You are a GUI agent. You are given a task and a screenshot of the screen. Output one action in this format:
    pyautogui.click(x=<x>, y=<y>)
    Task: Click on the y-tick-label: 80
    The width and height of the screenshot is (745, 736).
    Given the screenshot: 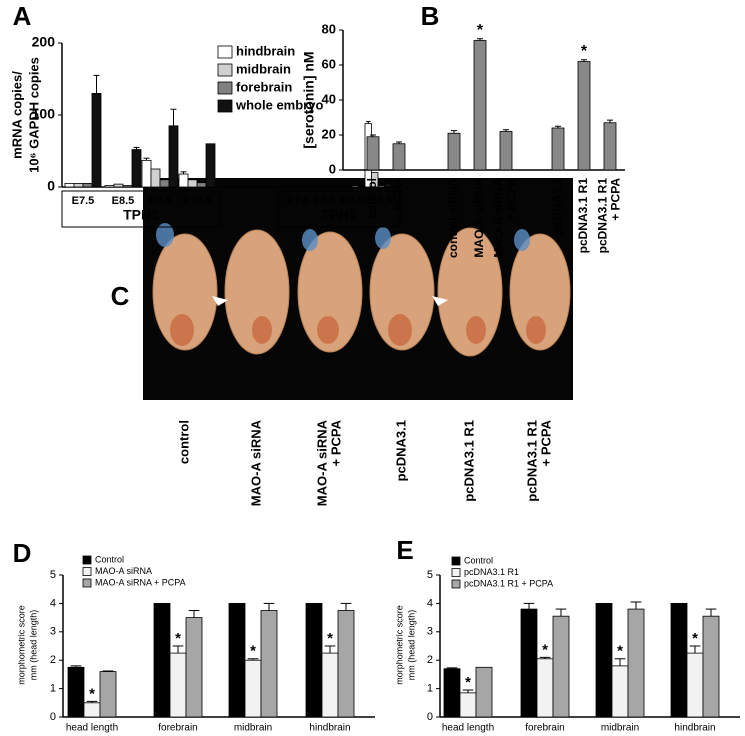 What is the action you would take?
    pyautogui.click(x=329, y=28)
    